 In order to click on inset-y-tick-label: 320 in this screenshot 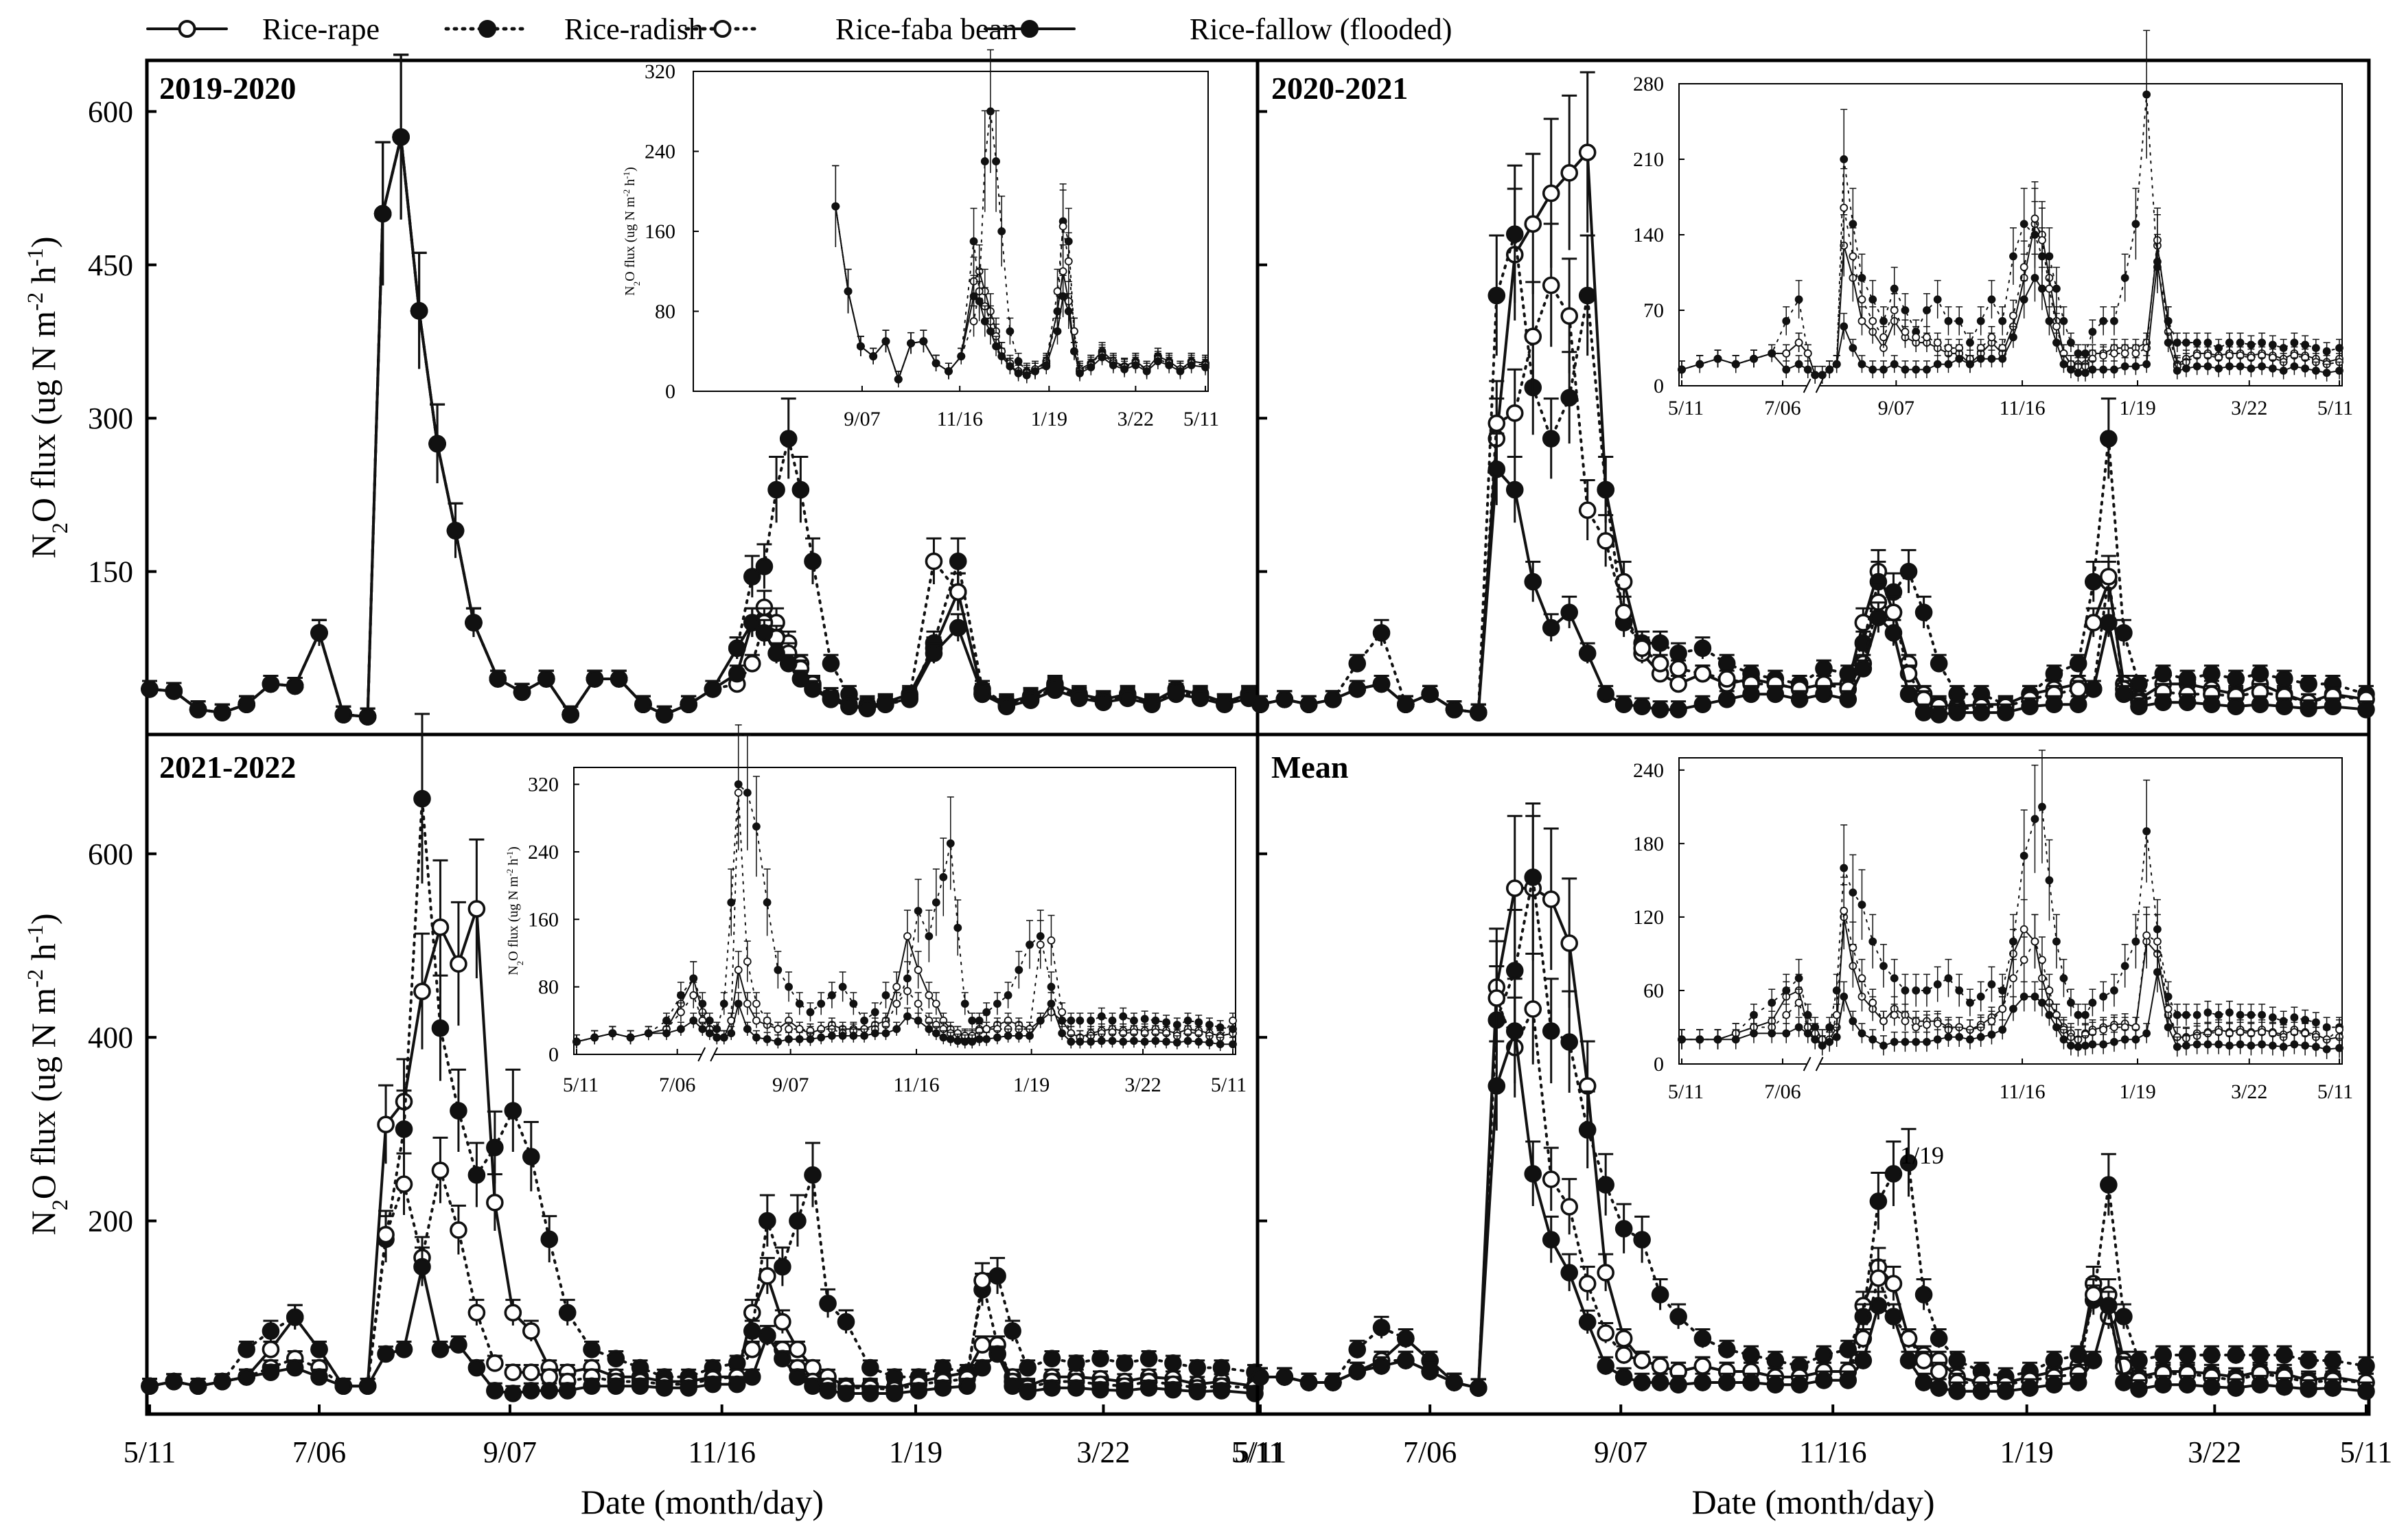, I will do `click(660, 71)`.